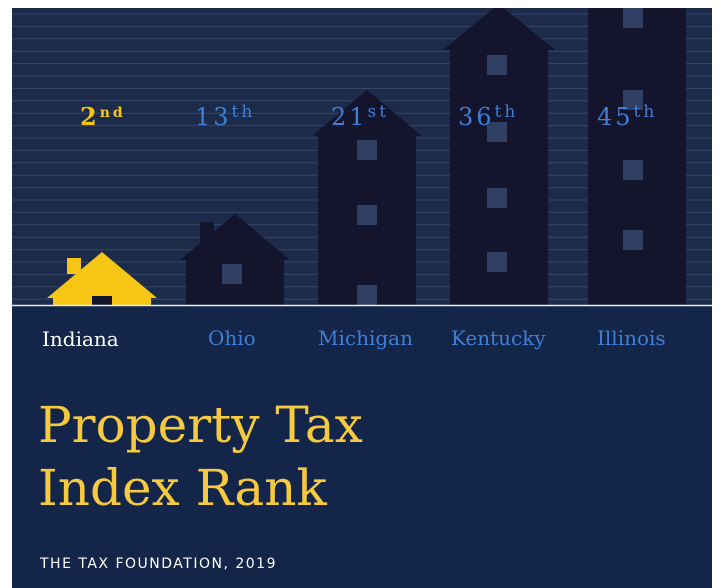 The height and width of the screenshot is (588, 724). Describe the element at coordinates (631, 338) in the screenshot. I see `state-name: Illinois` at that location.